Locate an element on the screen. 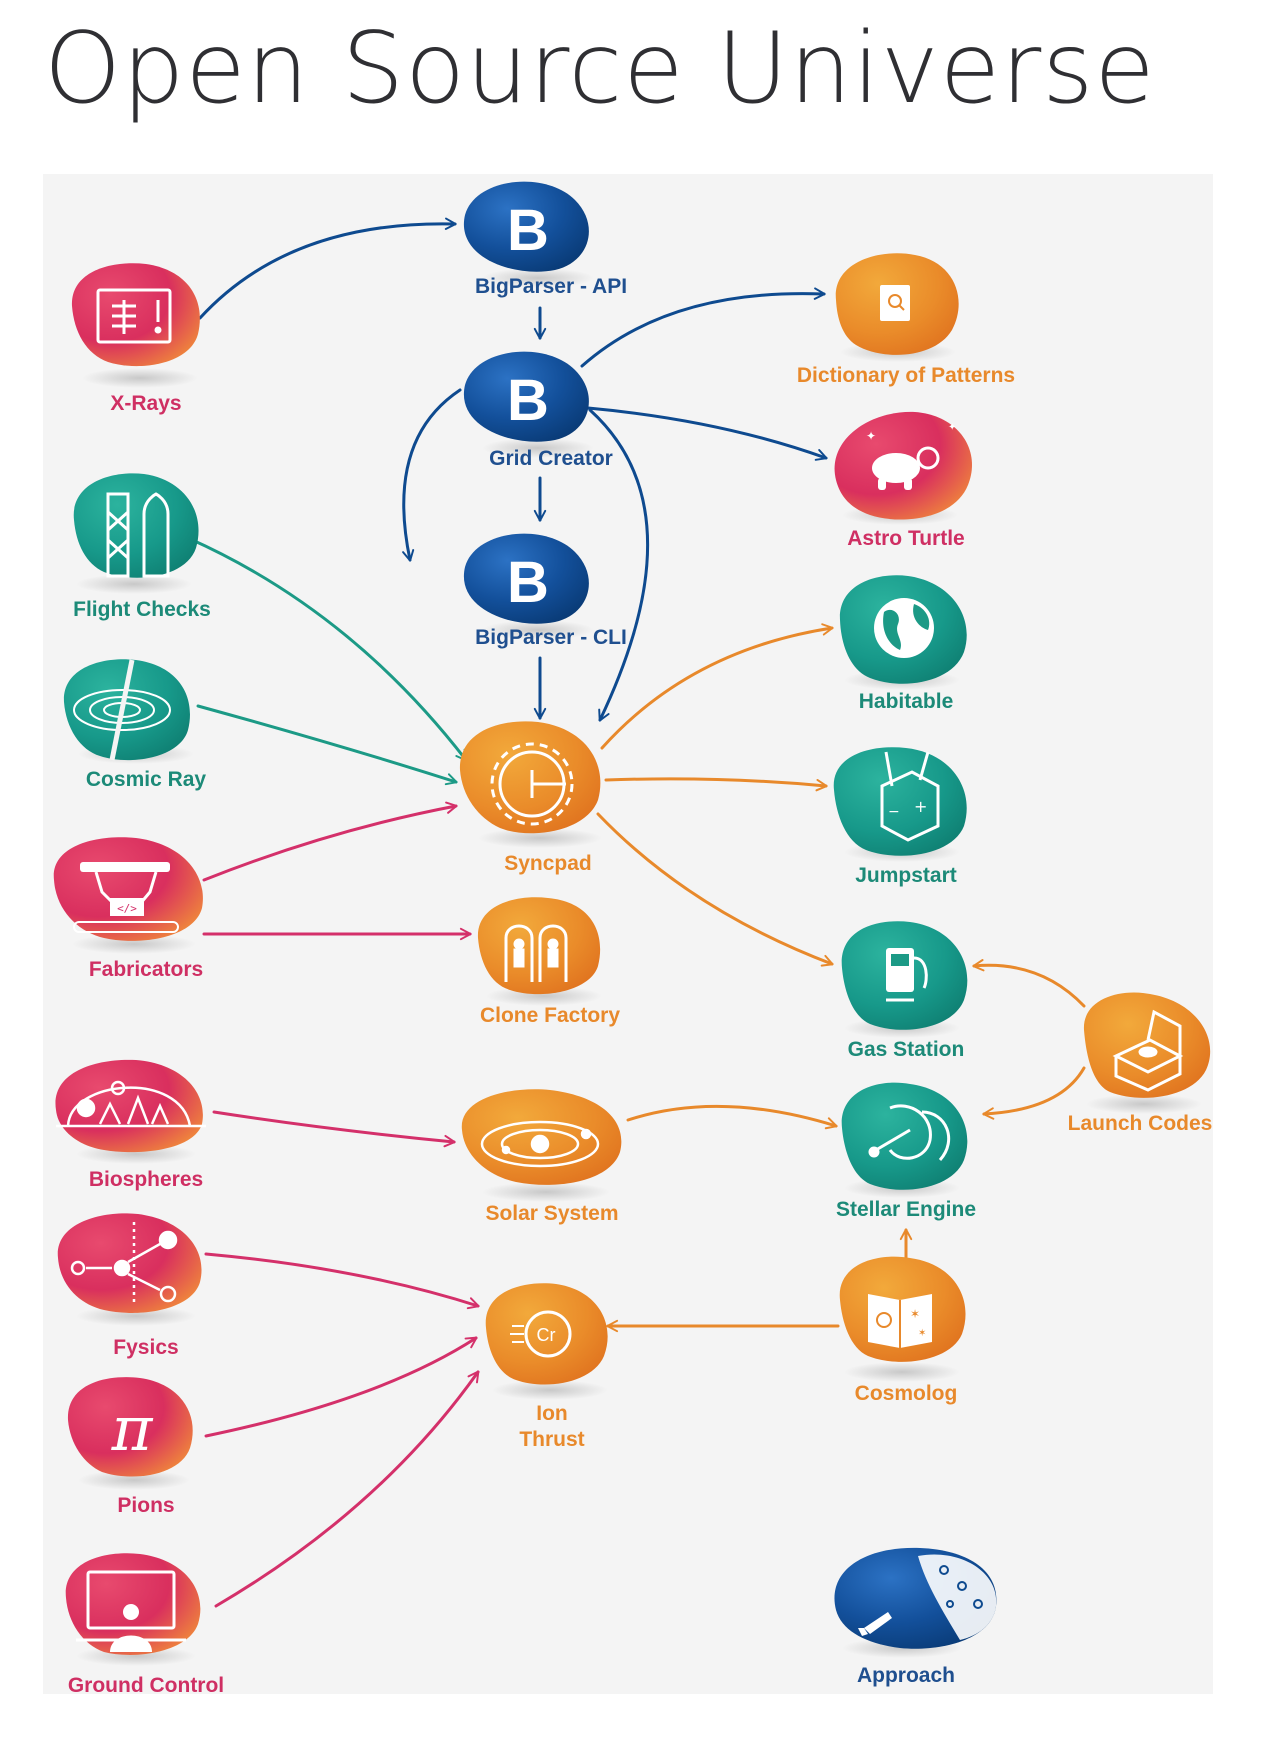 This screenshot has width=1268, height=1746. node-launch-codes: Launch Codes is located at coordinates (1140, 1064).